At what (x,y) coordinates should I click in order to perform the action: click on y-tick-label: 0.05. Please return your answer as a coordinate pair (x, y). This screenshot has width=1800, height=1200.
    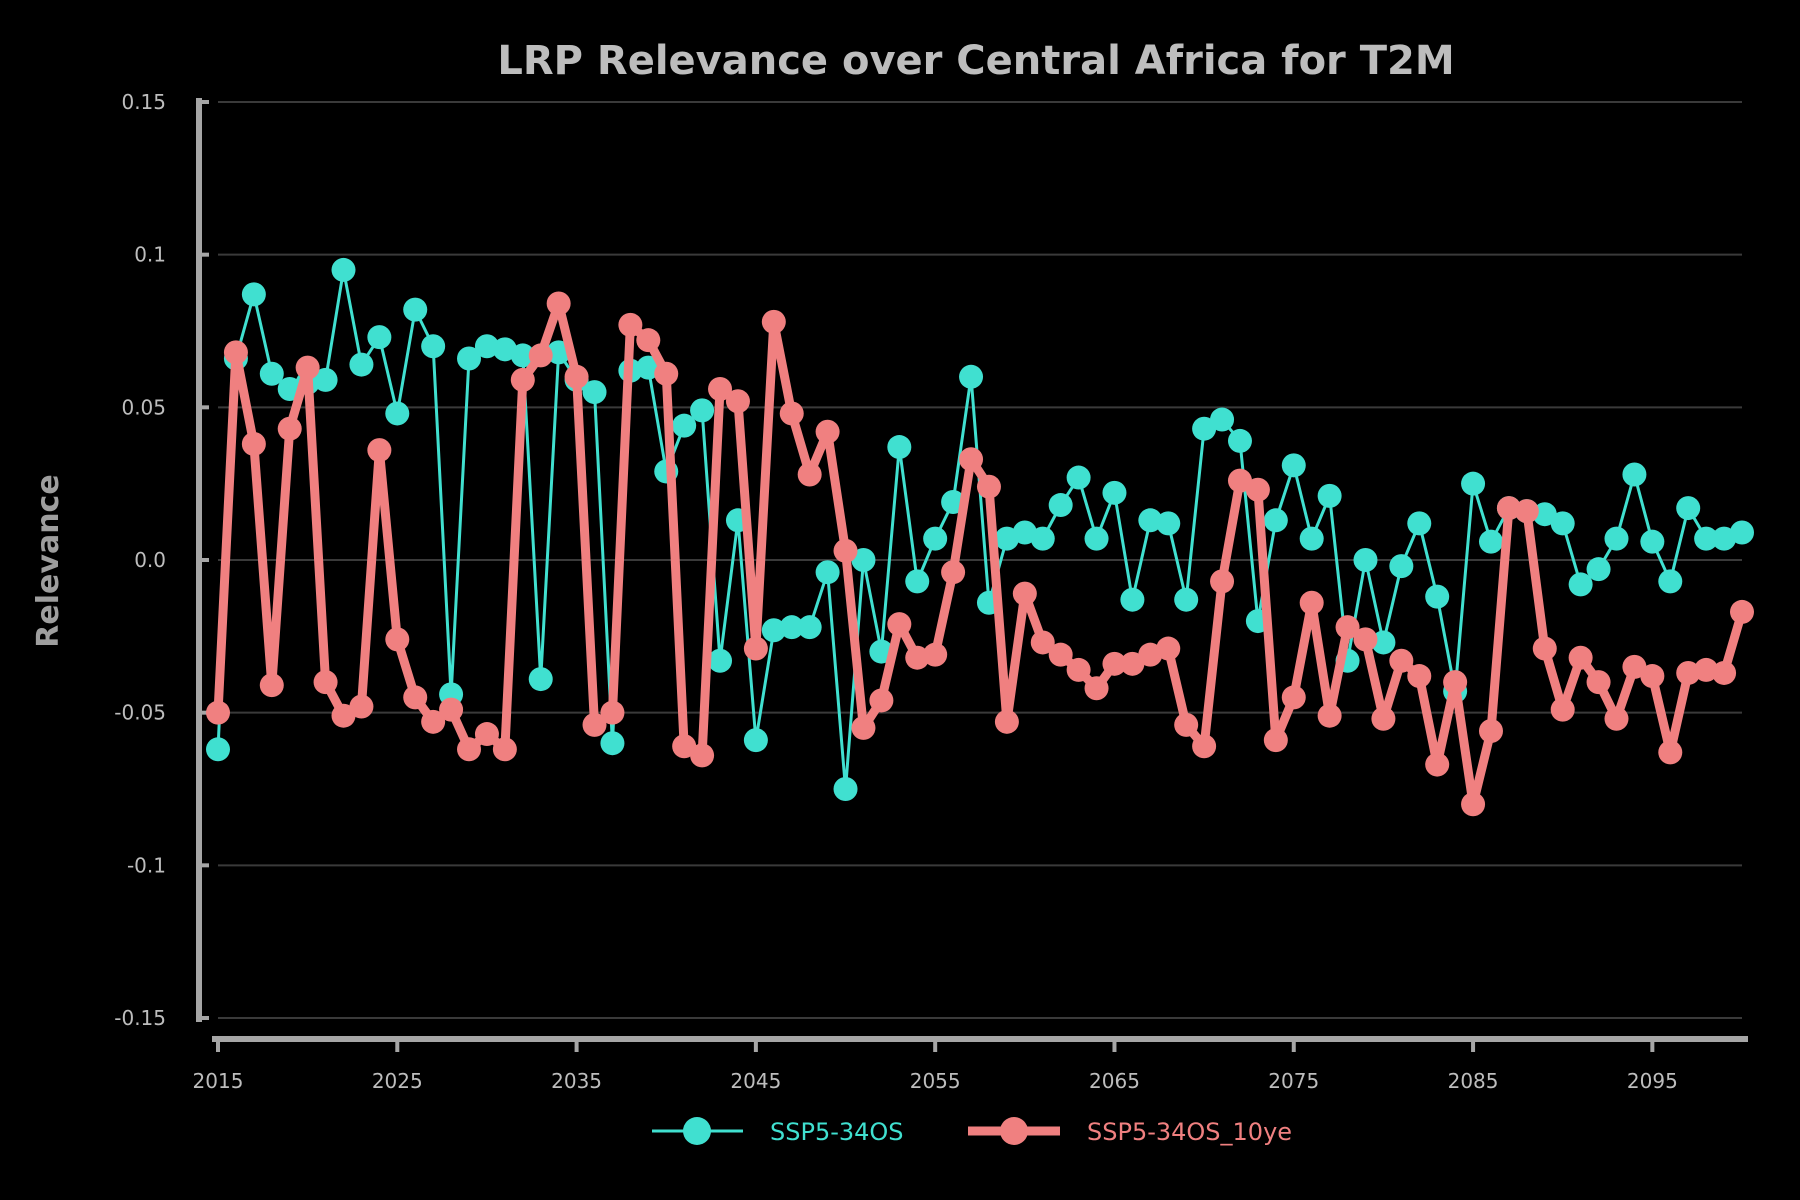
    Looking at the image, I should click on (143, 407).